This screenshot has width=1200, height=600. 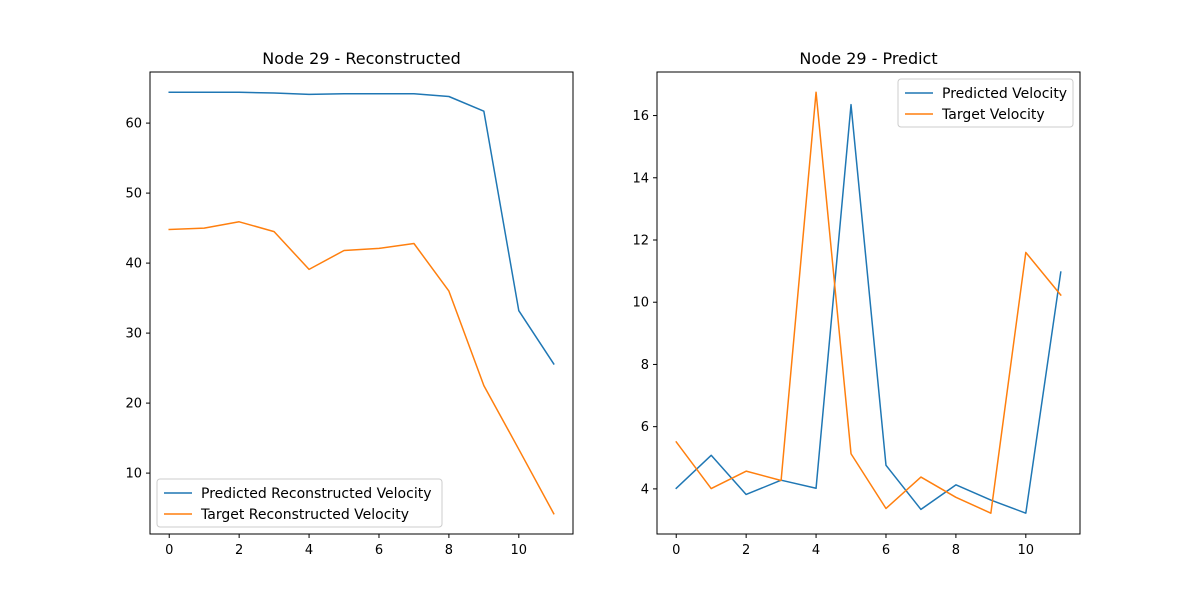 I want to click on y-tick-label: 8, so click(x=645, y=365).